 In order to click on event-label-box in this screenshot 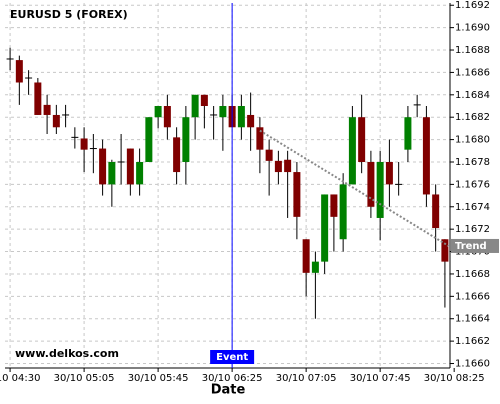, I will do `click(232, 357)`.